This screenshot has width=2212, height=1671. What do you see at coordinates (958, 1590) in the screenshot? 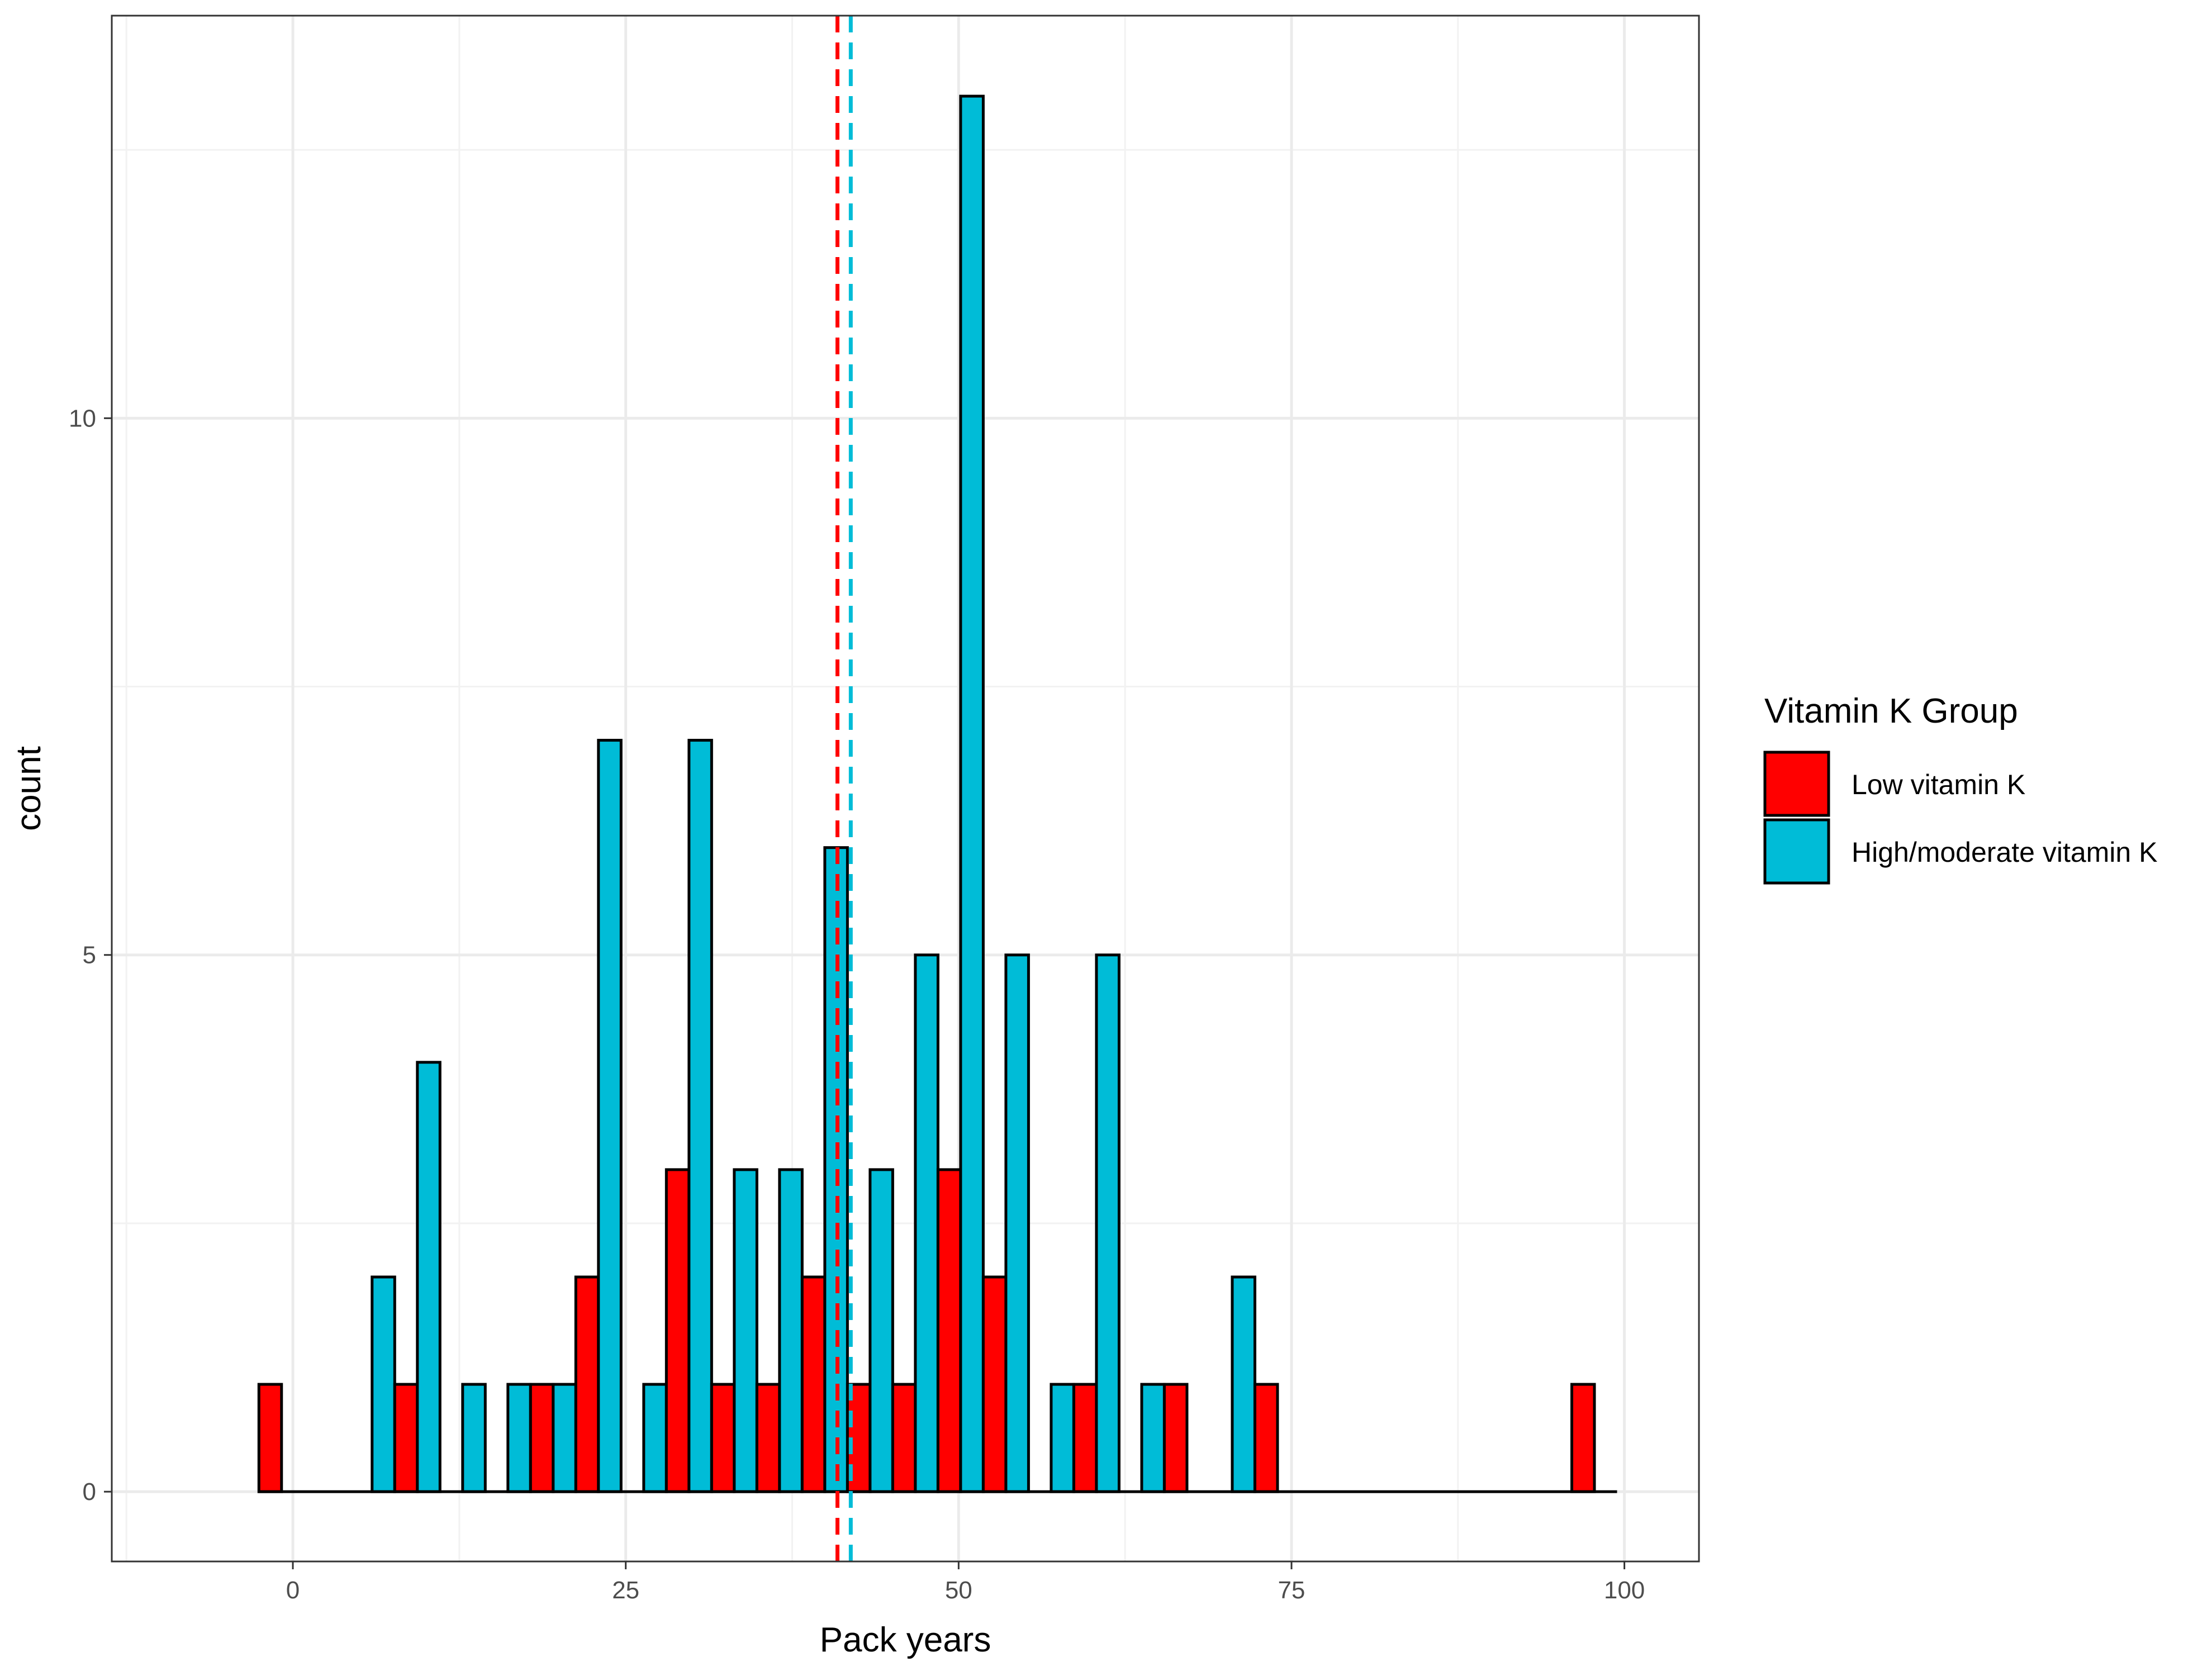
I see `x-tick-label: 50` at bounding box center [958, 1590].